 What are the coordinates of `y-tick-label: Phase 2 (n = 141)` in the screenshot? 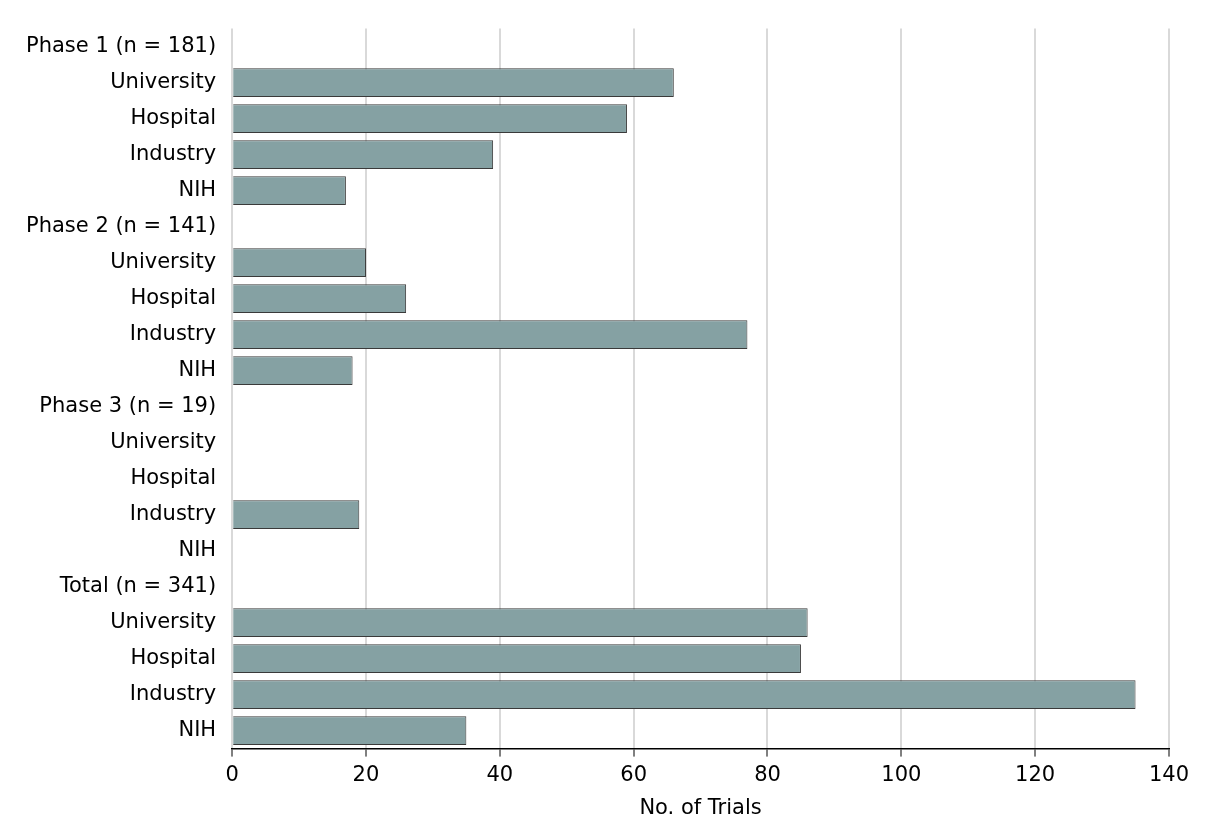 It's located at (121, 225).